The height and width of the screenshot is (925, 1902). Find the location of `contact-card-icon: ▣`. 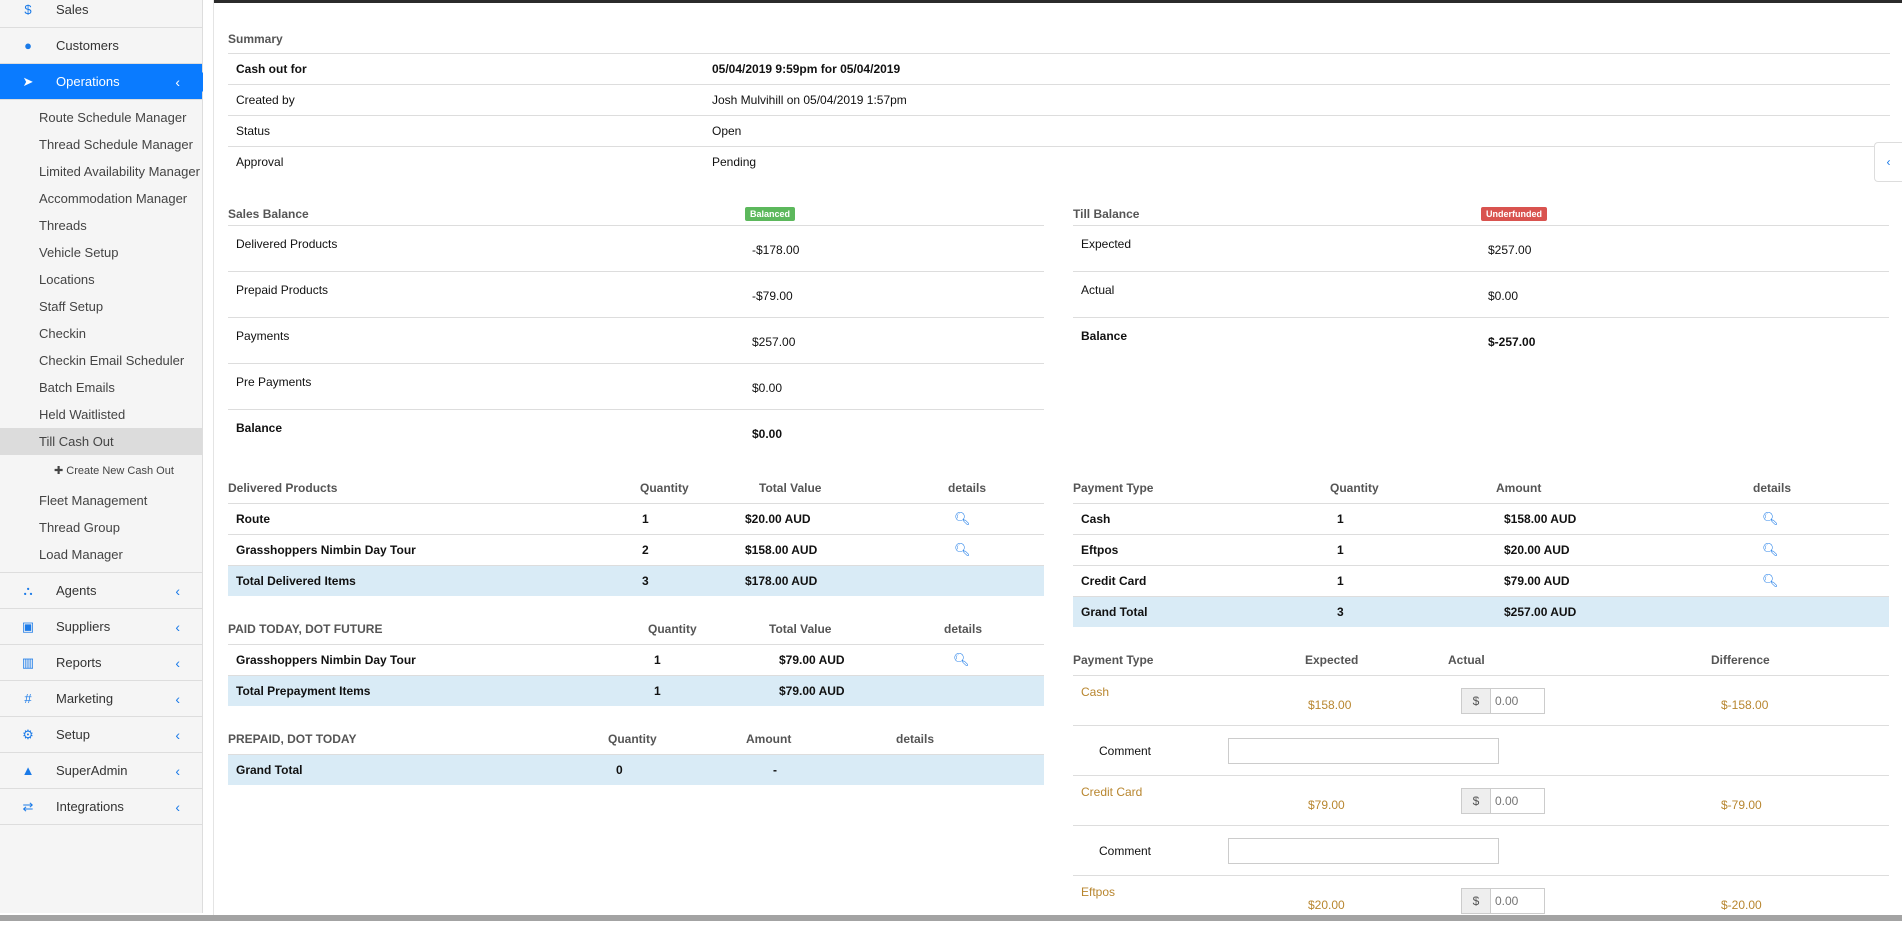

contact-card-icon: ▣ is located at coordinates (28, 626).